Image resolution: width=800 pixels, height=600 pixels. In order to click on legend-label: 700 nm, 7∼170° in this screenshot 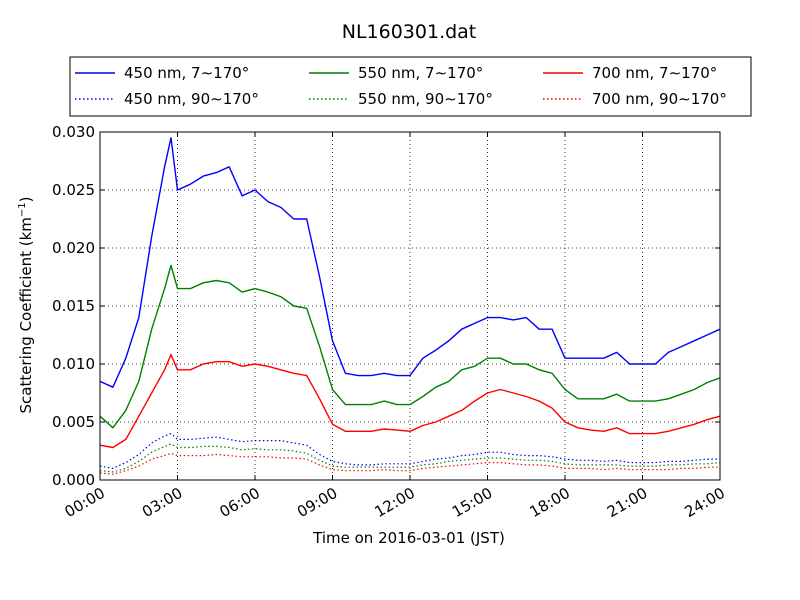, I will do `click(654, 73)`.